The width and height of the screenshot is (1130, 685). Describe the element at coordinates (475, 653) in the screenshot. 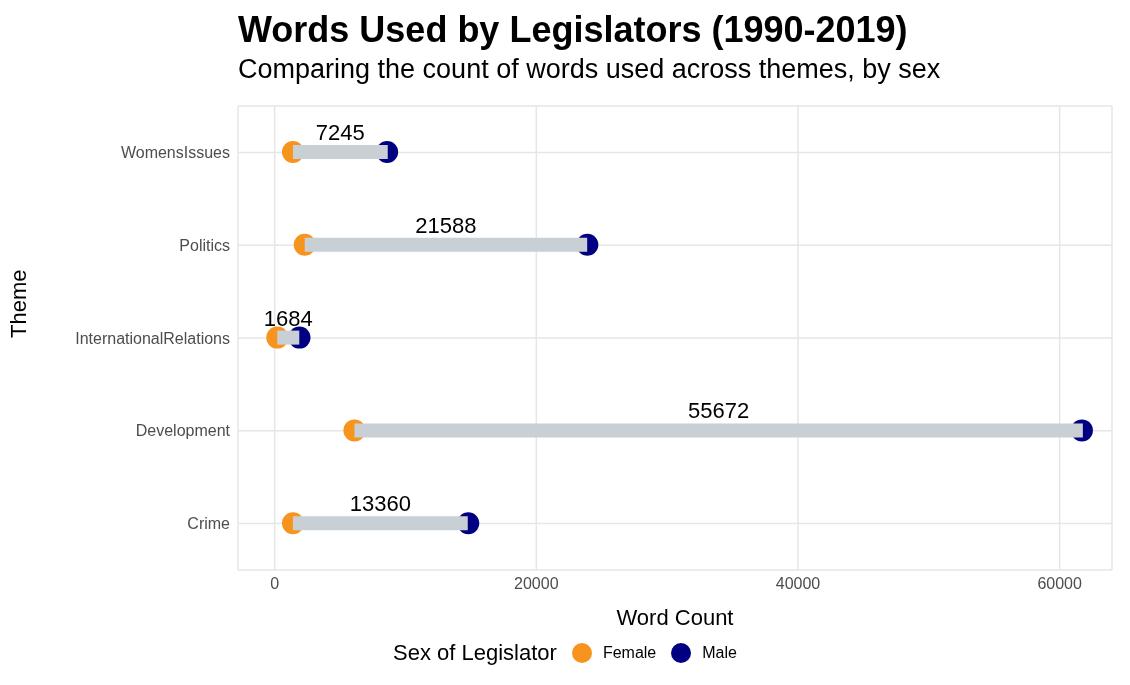

I see `legend-title: Sex of Legislator` at that location.